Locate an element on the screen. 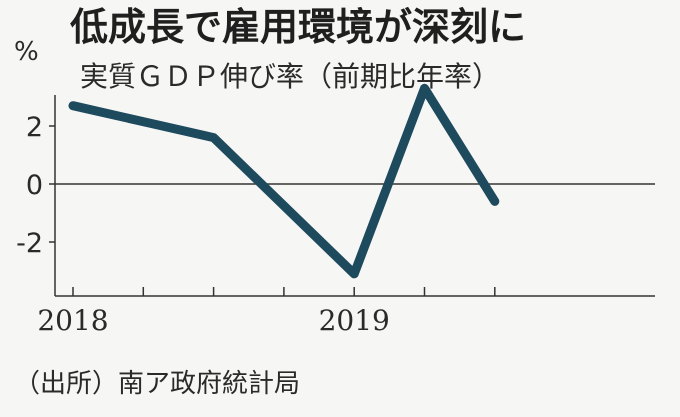 This screenshot has height=417, width=680. chart-subtitle: 実質ＧＤＰ伸び率（前期比年率） is located at coordinates (290, 76).